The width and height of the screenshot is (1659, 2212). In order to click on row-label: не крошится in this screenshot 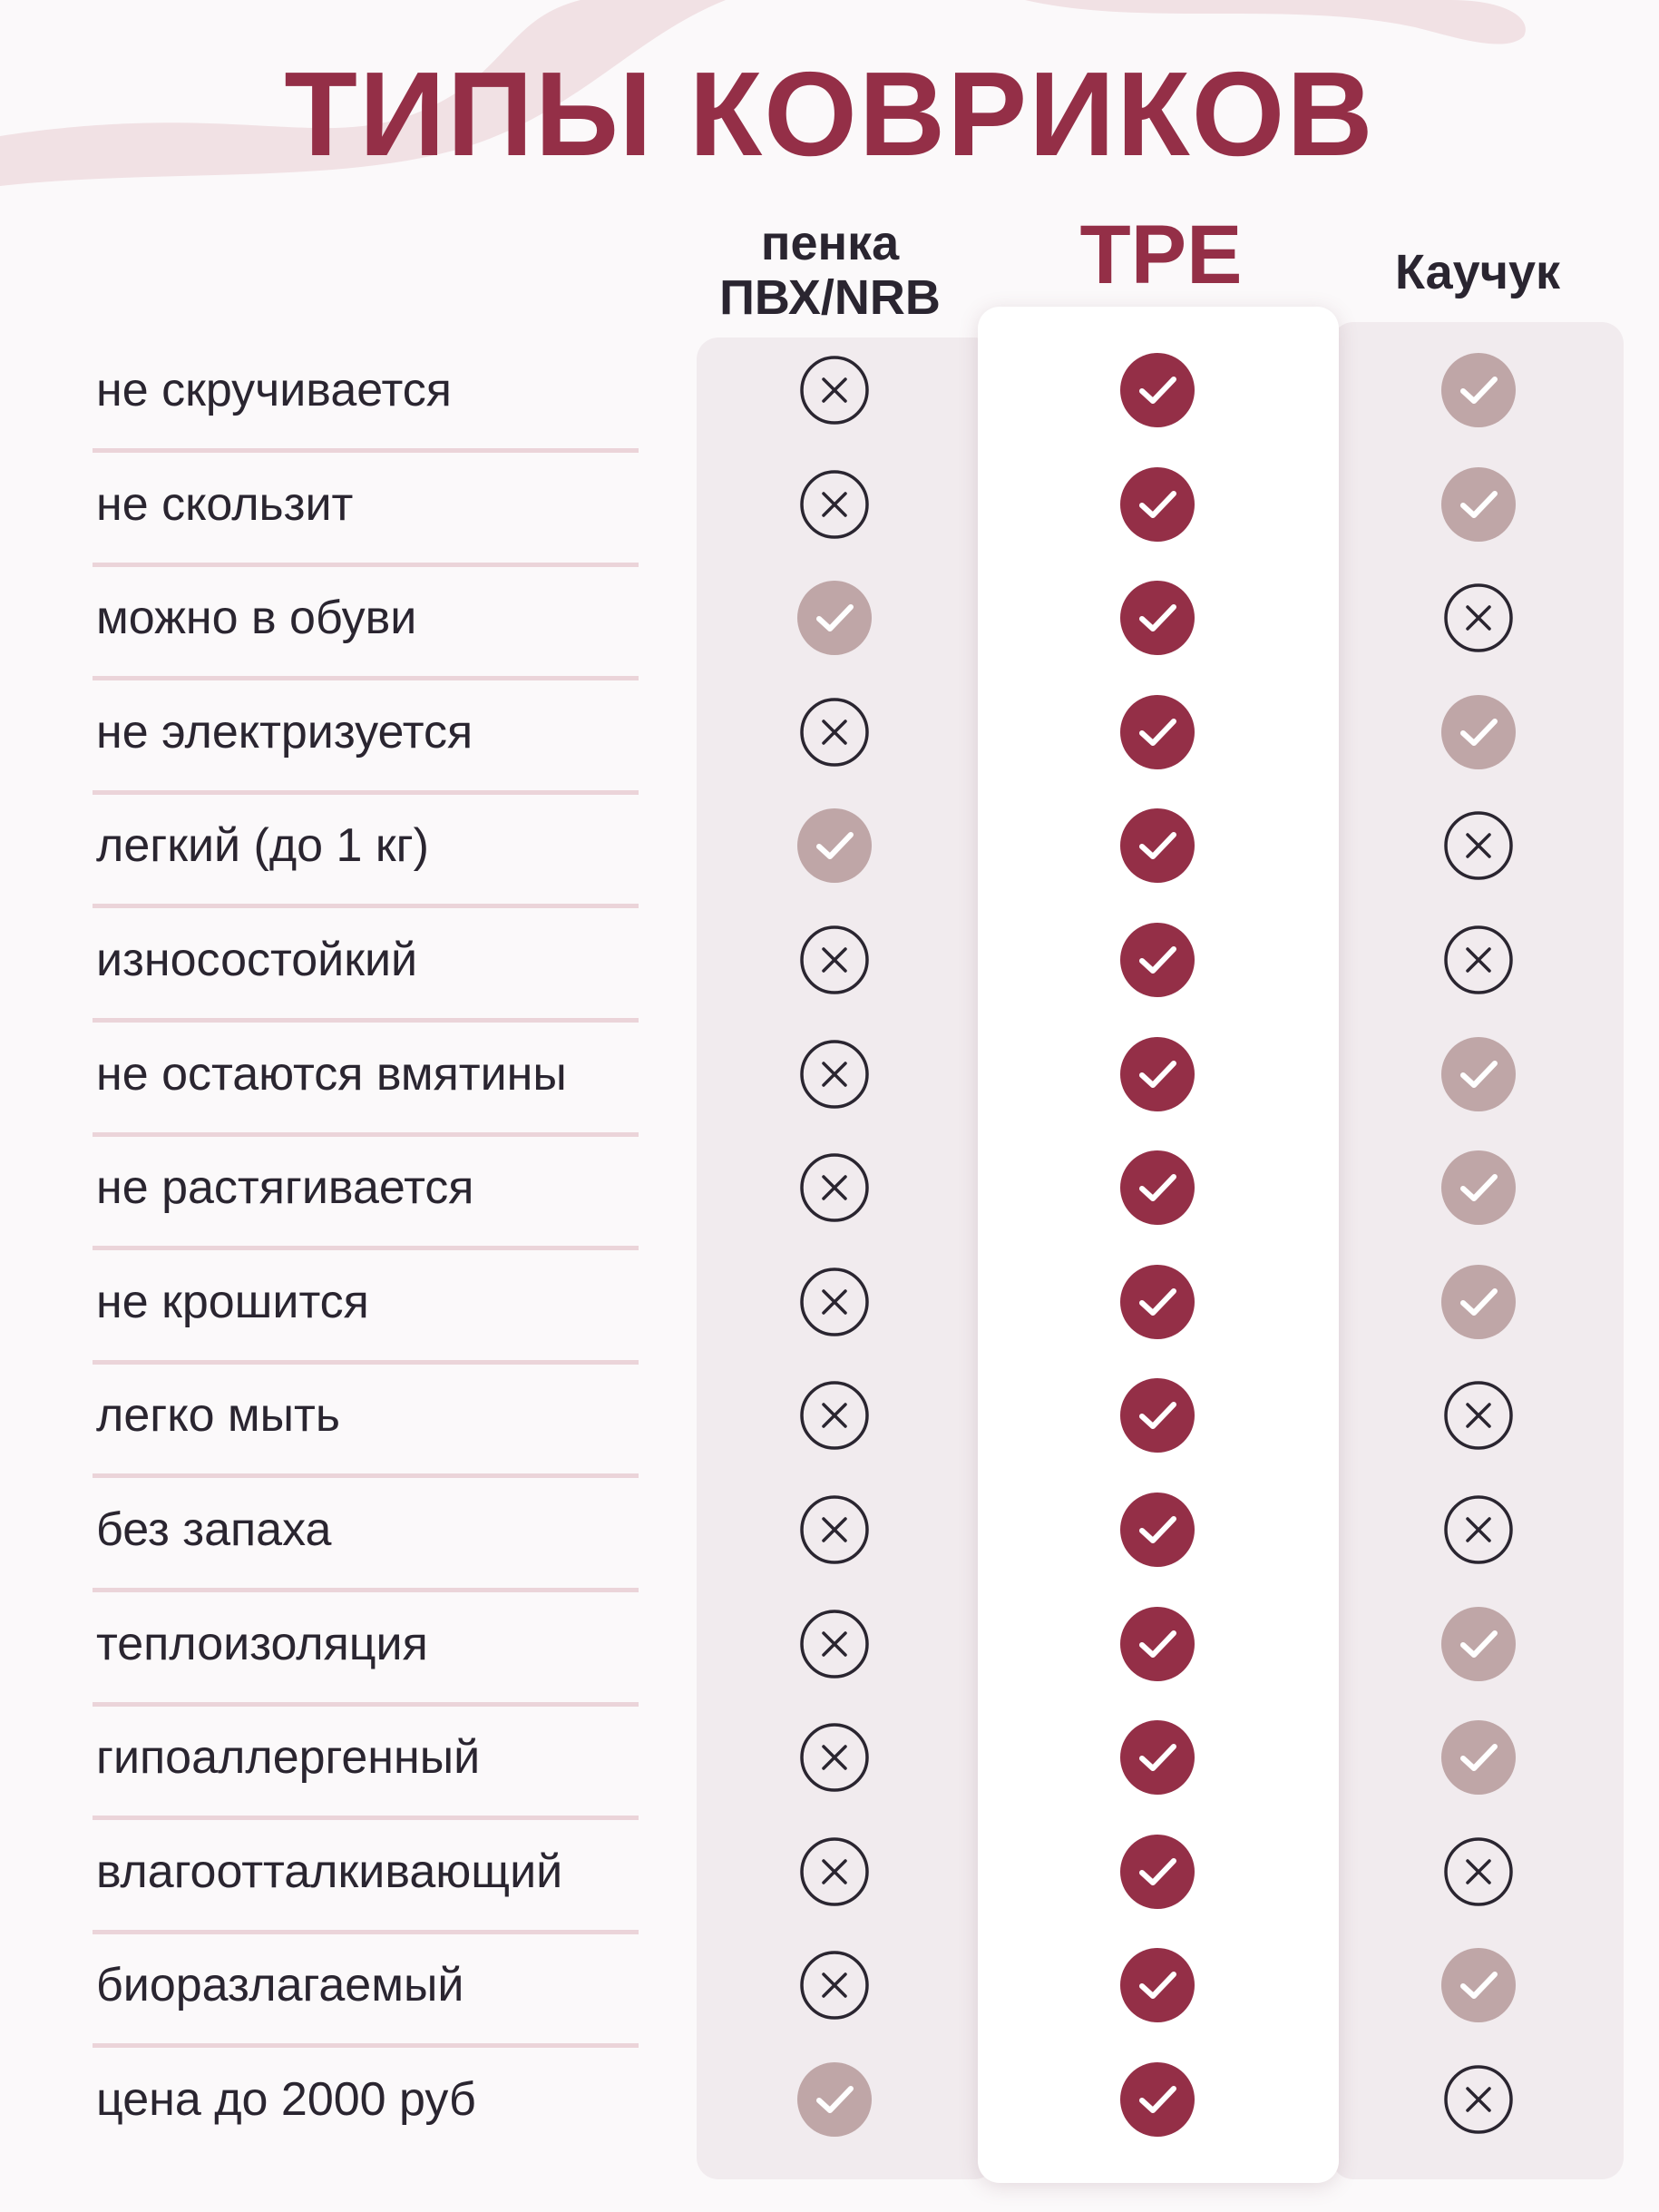, I will do `click(233, 1301)`.